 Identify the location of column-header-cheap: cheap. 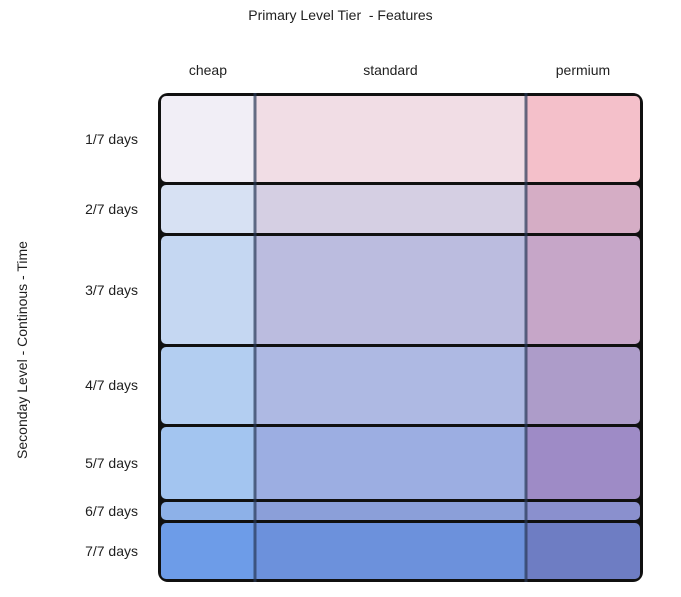
(208, 70).